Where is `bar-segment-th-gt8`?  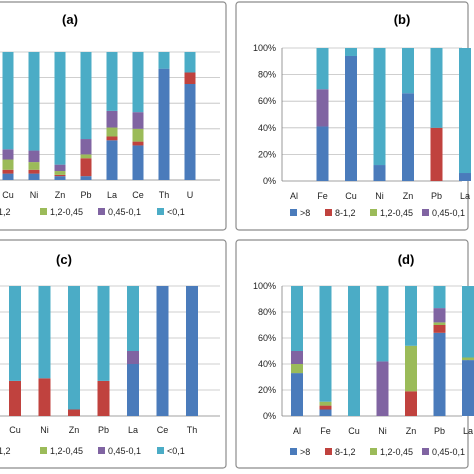 bar-segment-th-gt8 is located at coordinates (164, 124).